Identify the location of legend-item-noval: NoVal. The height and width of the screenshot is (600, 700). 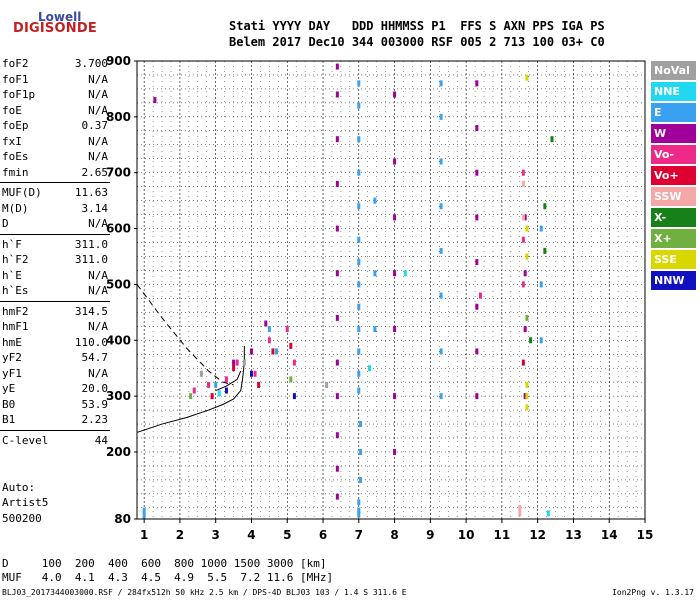
(673, 70).